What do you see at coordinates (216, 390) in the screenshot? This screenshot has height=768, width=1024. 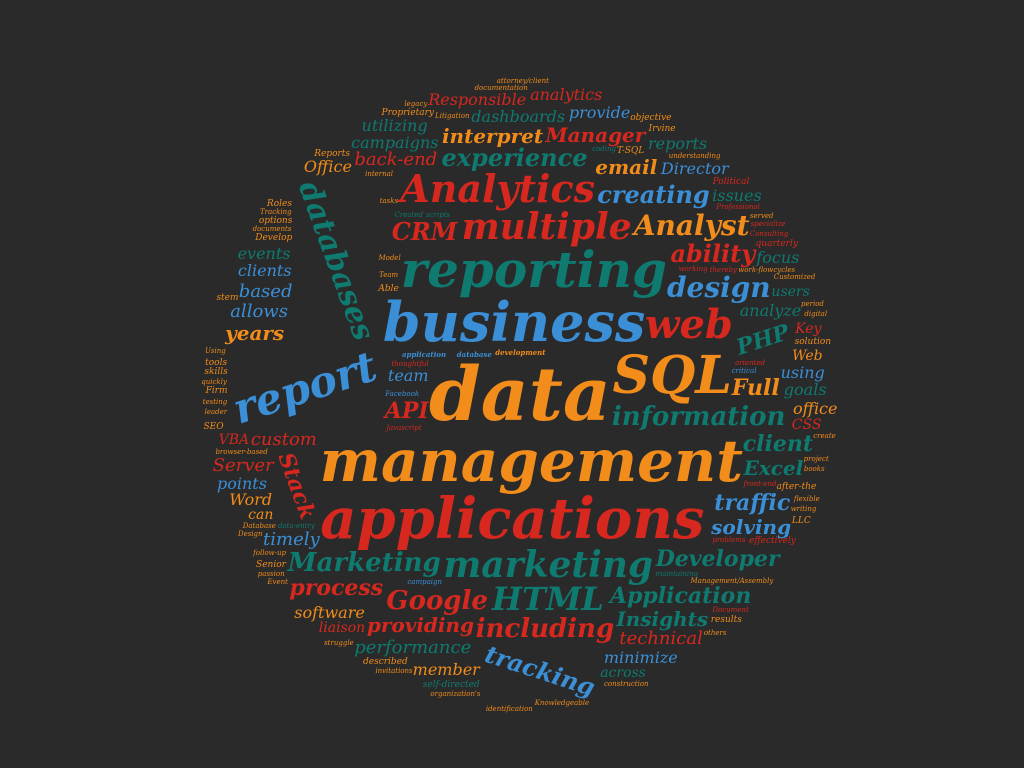 I see `cloud-word: Firm` at bounding box center [216, 390].